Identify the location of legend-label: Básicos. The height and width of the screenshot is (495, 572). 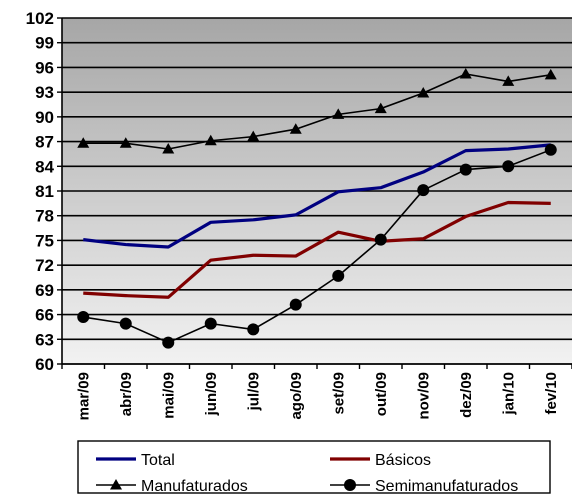
(403, 460).